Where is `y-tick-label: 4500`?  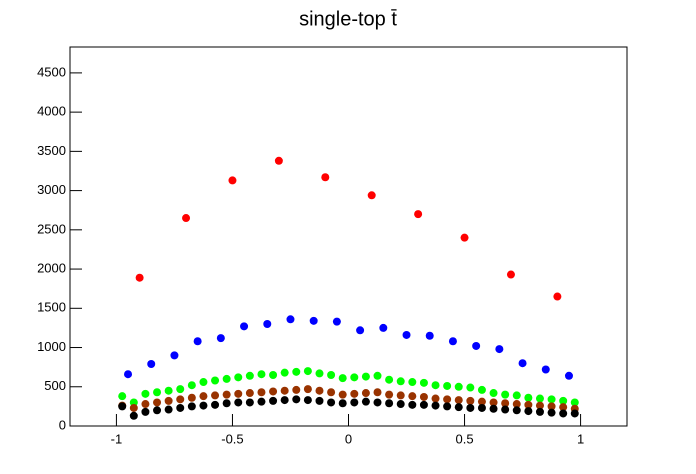 y-tick-label: 4500 is located at coordinates (51, 71).